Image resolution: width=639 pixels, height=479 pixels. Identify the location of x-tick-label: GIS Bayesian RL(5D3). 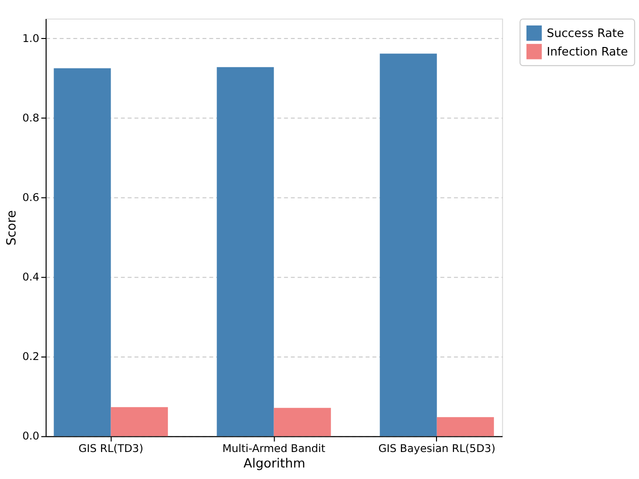
(437, 449).